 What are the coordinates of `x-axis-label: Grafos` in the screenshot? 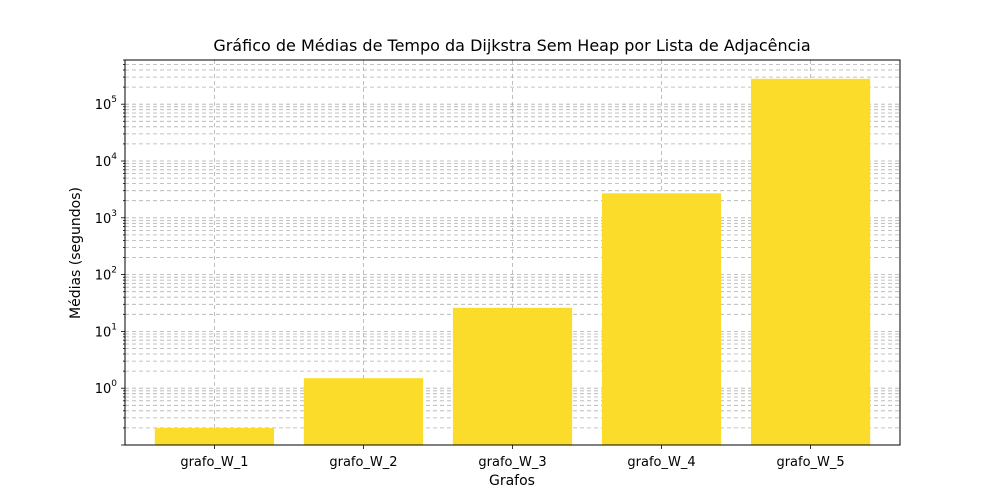 It's located at (512, 481).